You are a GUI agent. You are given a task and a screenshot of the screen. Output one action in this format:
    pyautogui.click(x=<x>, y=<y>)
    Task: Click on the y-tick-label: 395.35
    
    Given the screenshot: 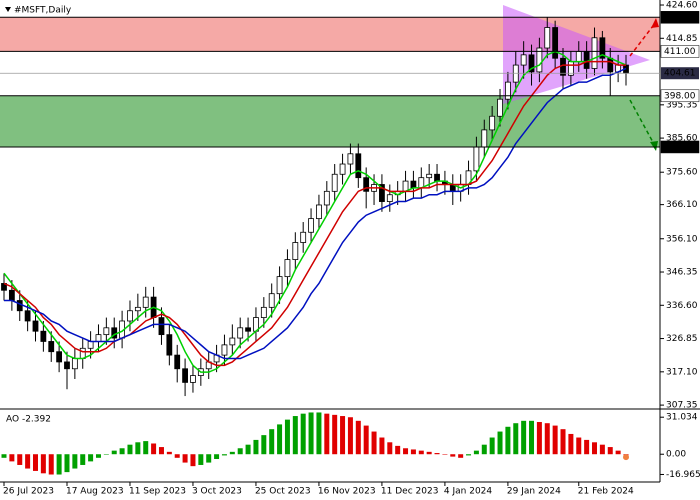 What is the action you would take?
    pyautogui.click(x=682, y=105)
    